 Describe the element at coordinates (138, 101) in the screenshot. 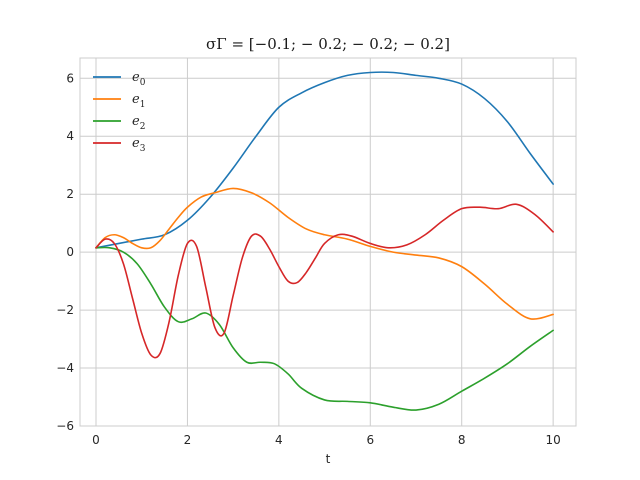

I see `legend-label-e1: e1` at that location.